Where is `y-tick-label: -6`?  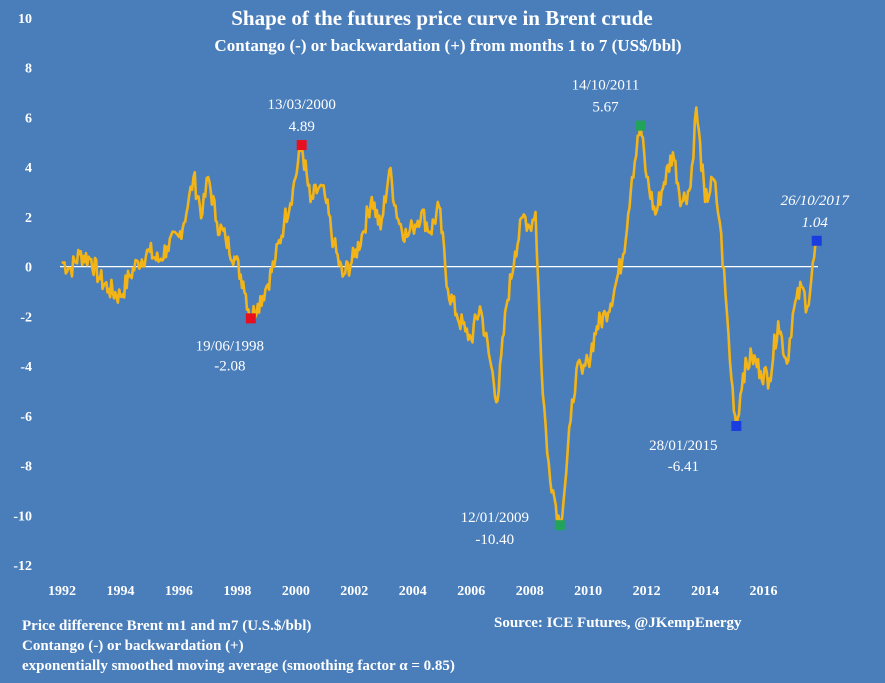 y-tick-label: -6 is located at coordinates (26, 417).